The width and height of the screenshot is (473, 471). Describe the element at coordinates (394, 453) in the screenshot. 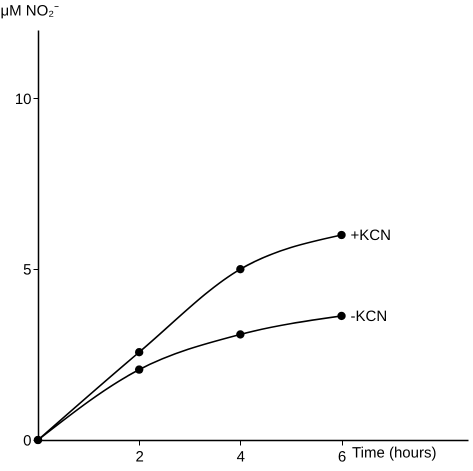

I see `x-axis-title: Time (hours)` at that location.